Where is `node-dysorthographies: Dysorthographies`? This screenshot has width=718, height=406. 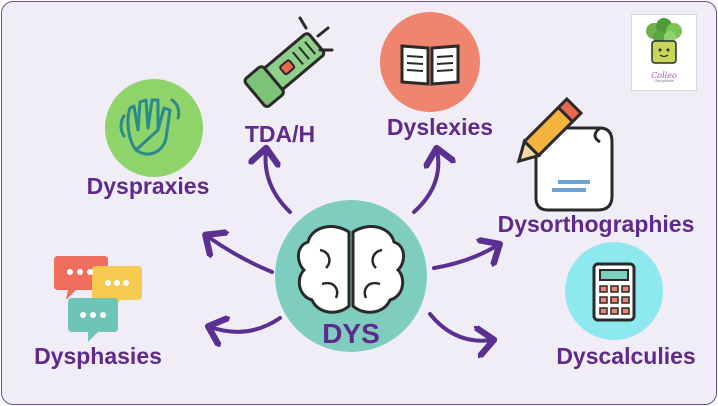 node-dysorthographies: Dysorthographies is located at coordinates (596, 166).